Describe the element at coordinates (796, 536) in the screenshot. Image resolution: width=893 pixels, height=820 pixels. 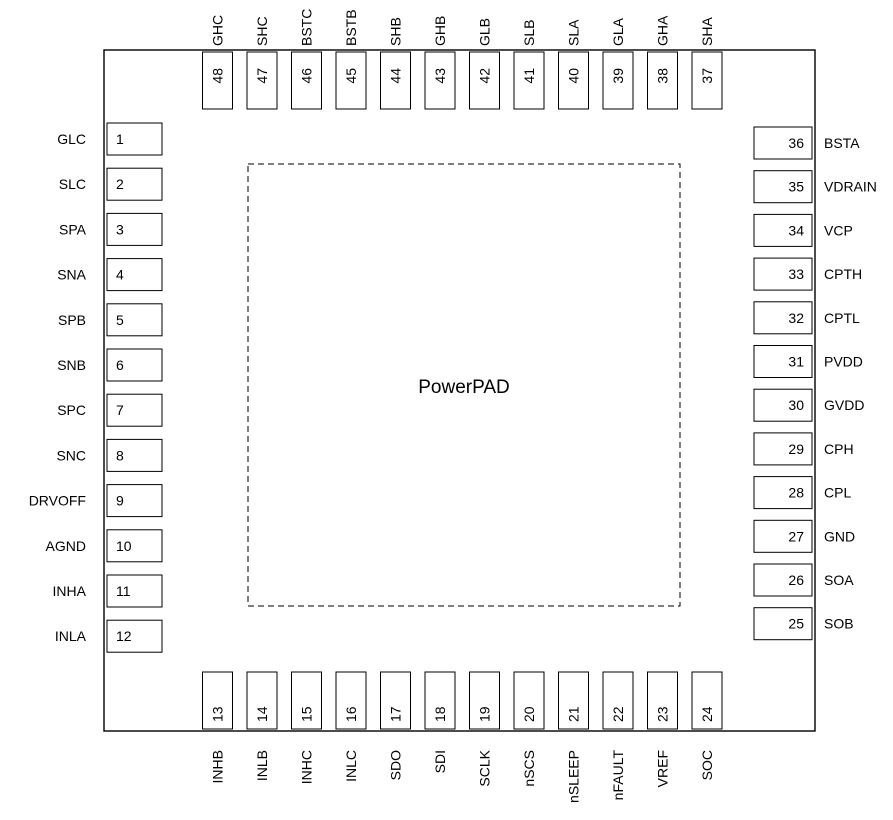
I see `pin-27-number: 27` at that location.